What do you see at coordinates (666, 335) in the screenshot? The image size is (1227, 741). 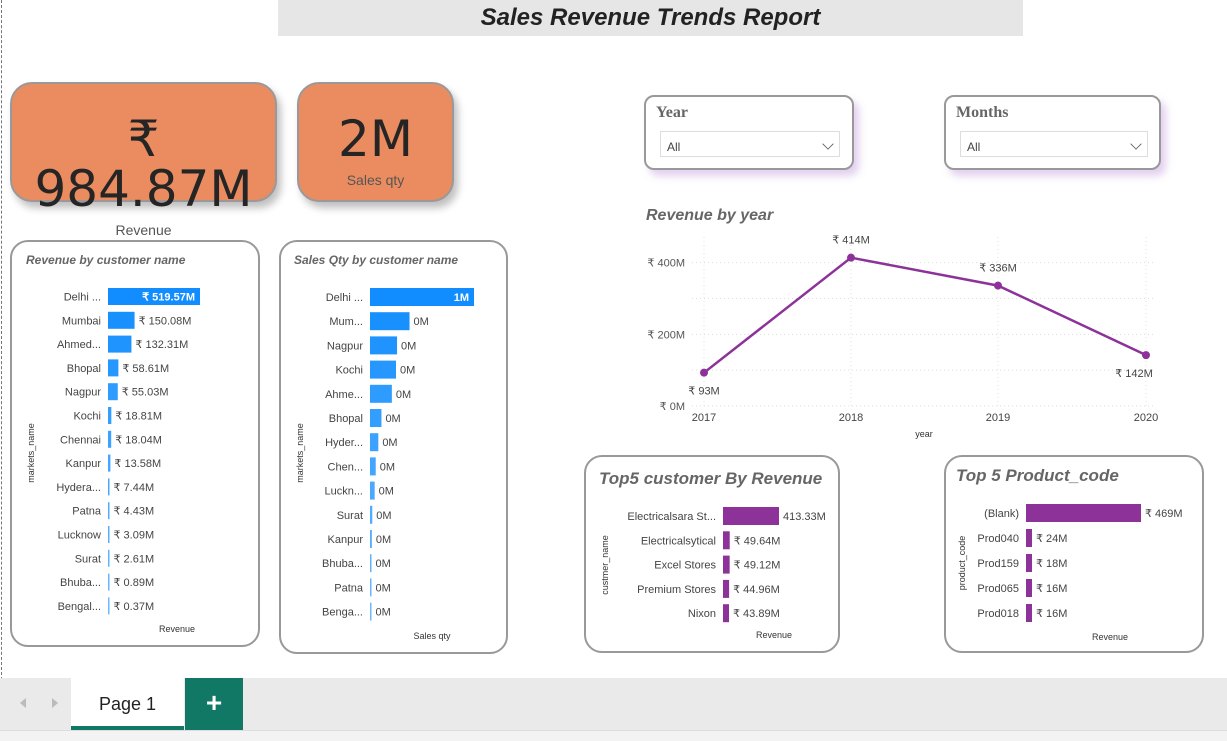 I see `y-tick-label: ₹ 200M` at bounding box center [666, 335].